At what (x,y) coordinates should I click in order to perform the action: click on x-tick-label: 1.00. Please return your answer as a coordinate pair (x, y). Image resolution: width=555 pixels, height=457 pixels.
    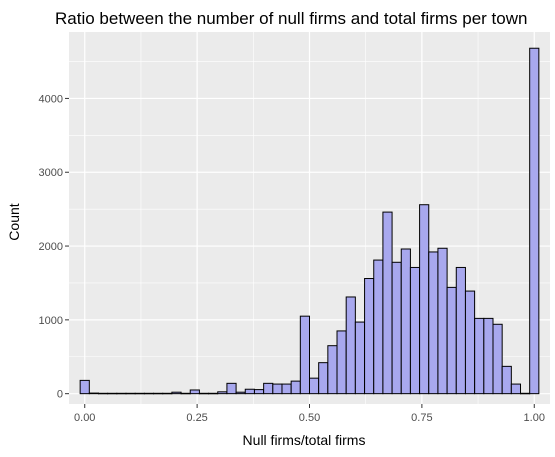
    Looking at the image, I should click on (534, 418).